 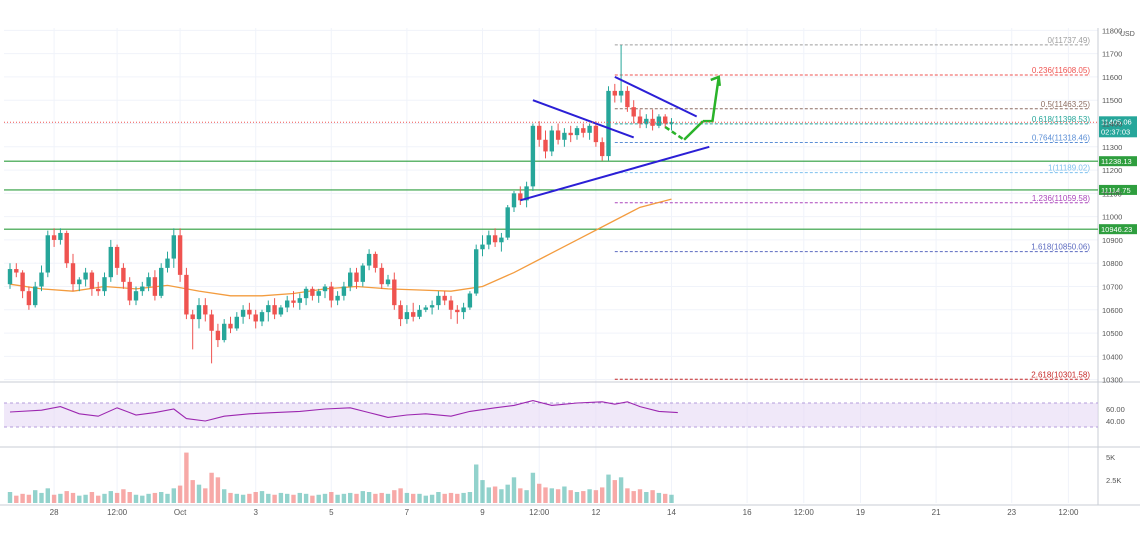 What do you see at coordinates (1112, 77) in the screenshot?
I see `y-tick-label: 11600` at bounding box center [1112, 77].